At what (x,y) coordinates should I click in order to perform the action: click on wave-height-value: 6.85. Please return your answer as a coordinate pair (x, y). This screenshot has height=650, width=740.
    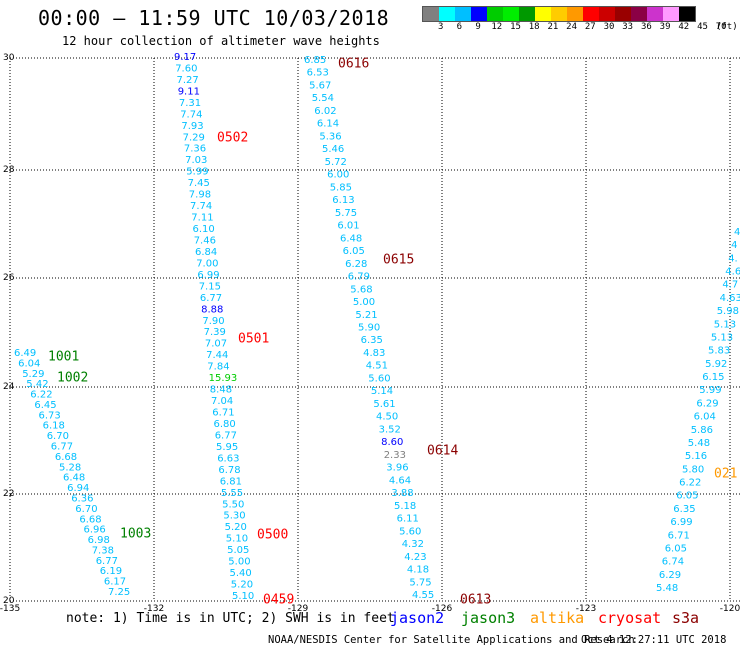
    Looking at the image, I should click on (315, 60).